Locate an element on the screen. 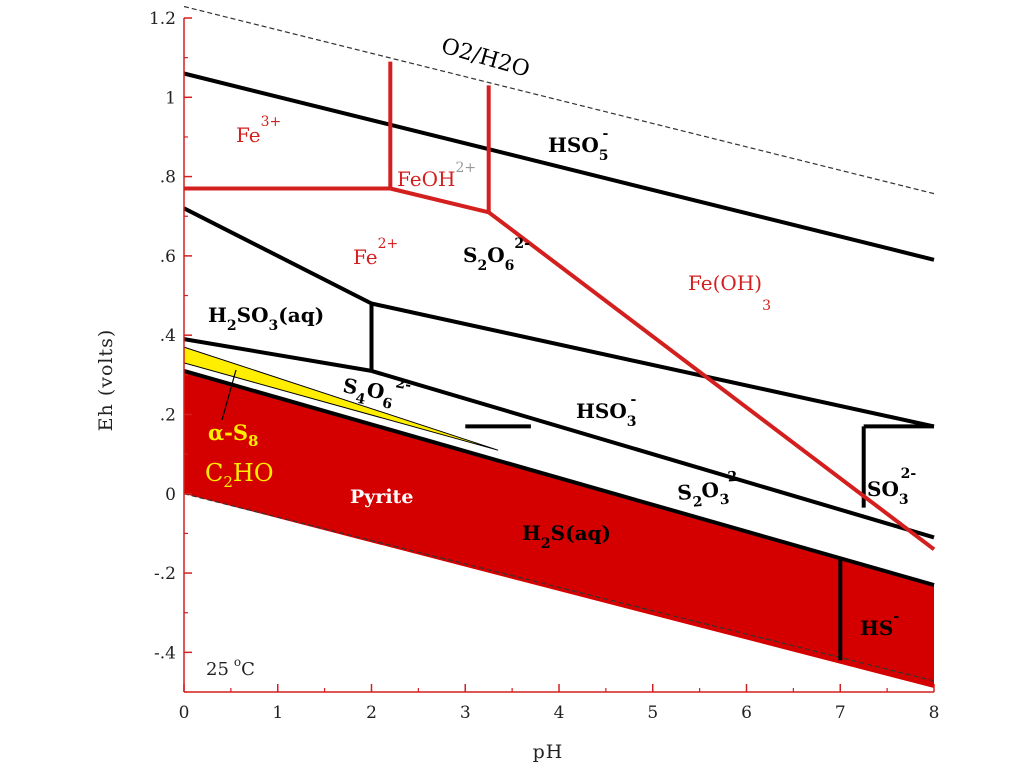 This screenshot has width=1024, height=768. y-tick-label: -.2 is located at coordinates (165, 574).